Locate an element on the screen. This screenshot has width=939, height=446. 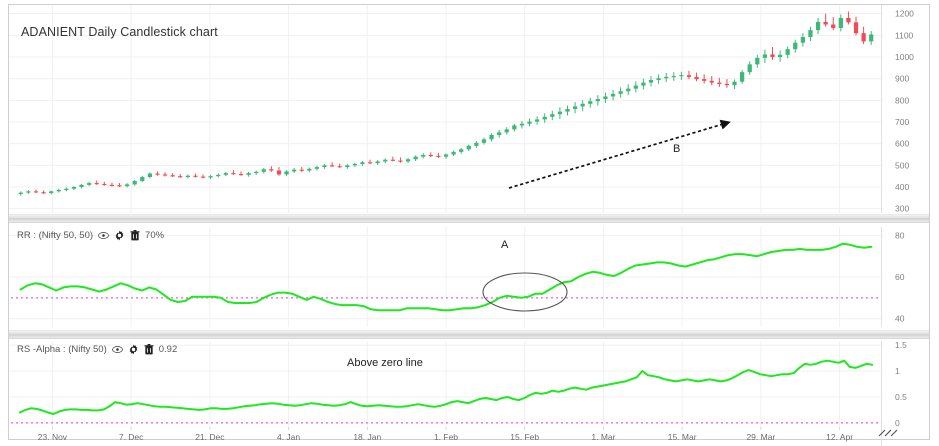
scroll-to-realtime-icon is located at coordinates (894, 433).